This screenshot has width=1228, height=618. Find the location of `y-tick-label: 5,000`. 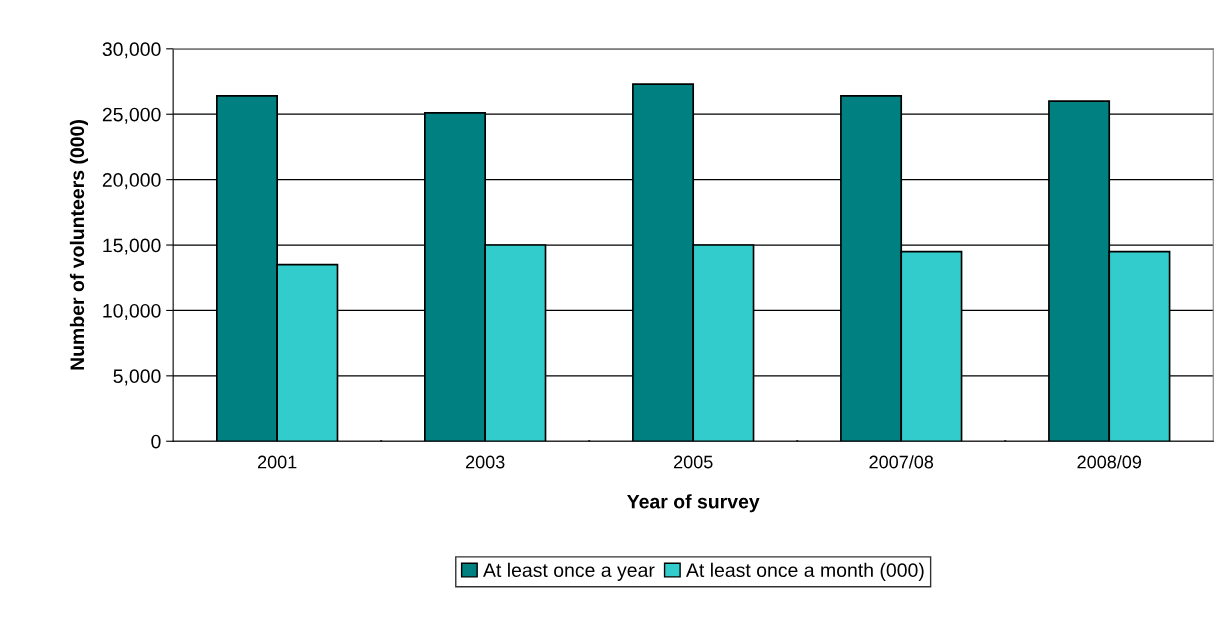

y-tick-label: 5,000 is located at coordinates (137, 377).